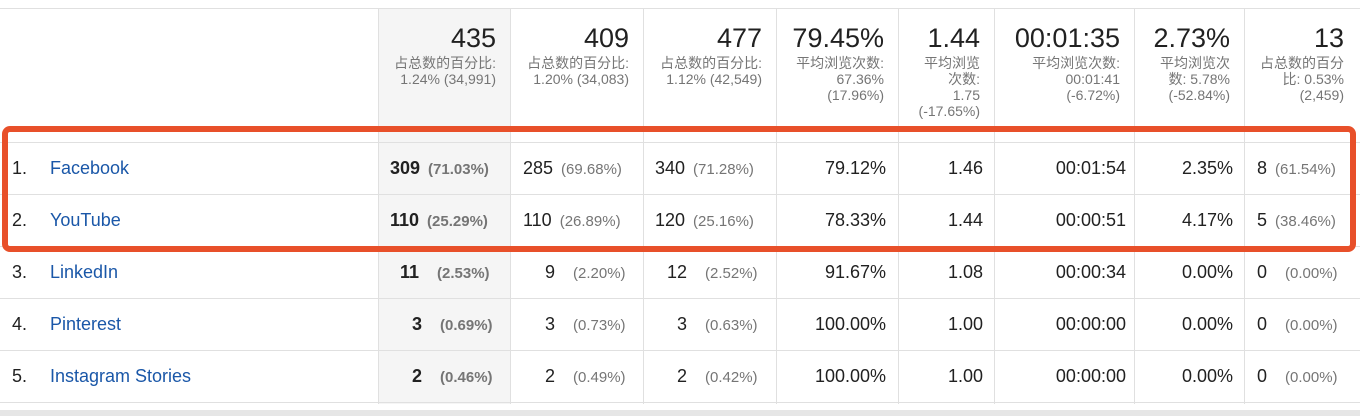 The image size is (1360, 416). I want to click on bounce-rate-cell: 79.12%, so click(855, 168).